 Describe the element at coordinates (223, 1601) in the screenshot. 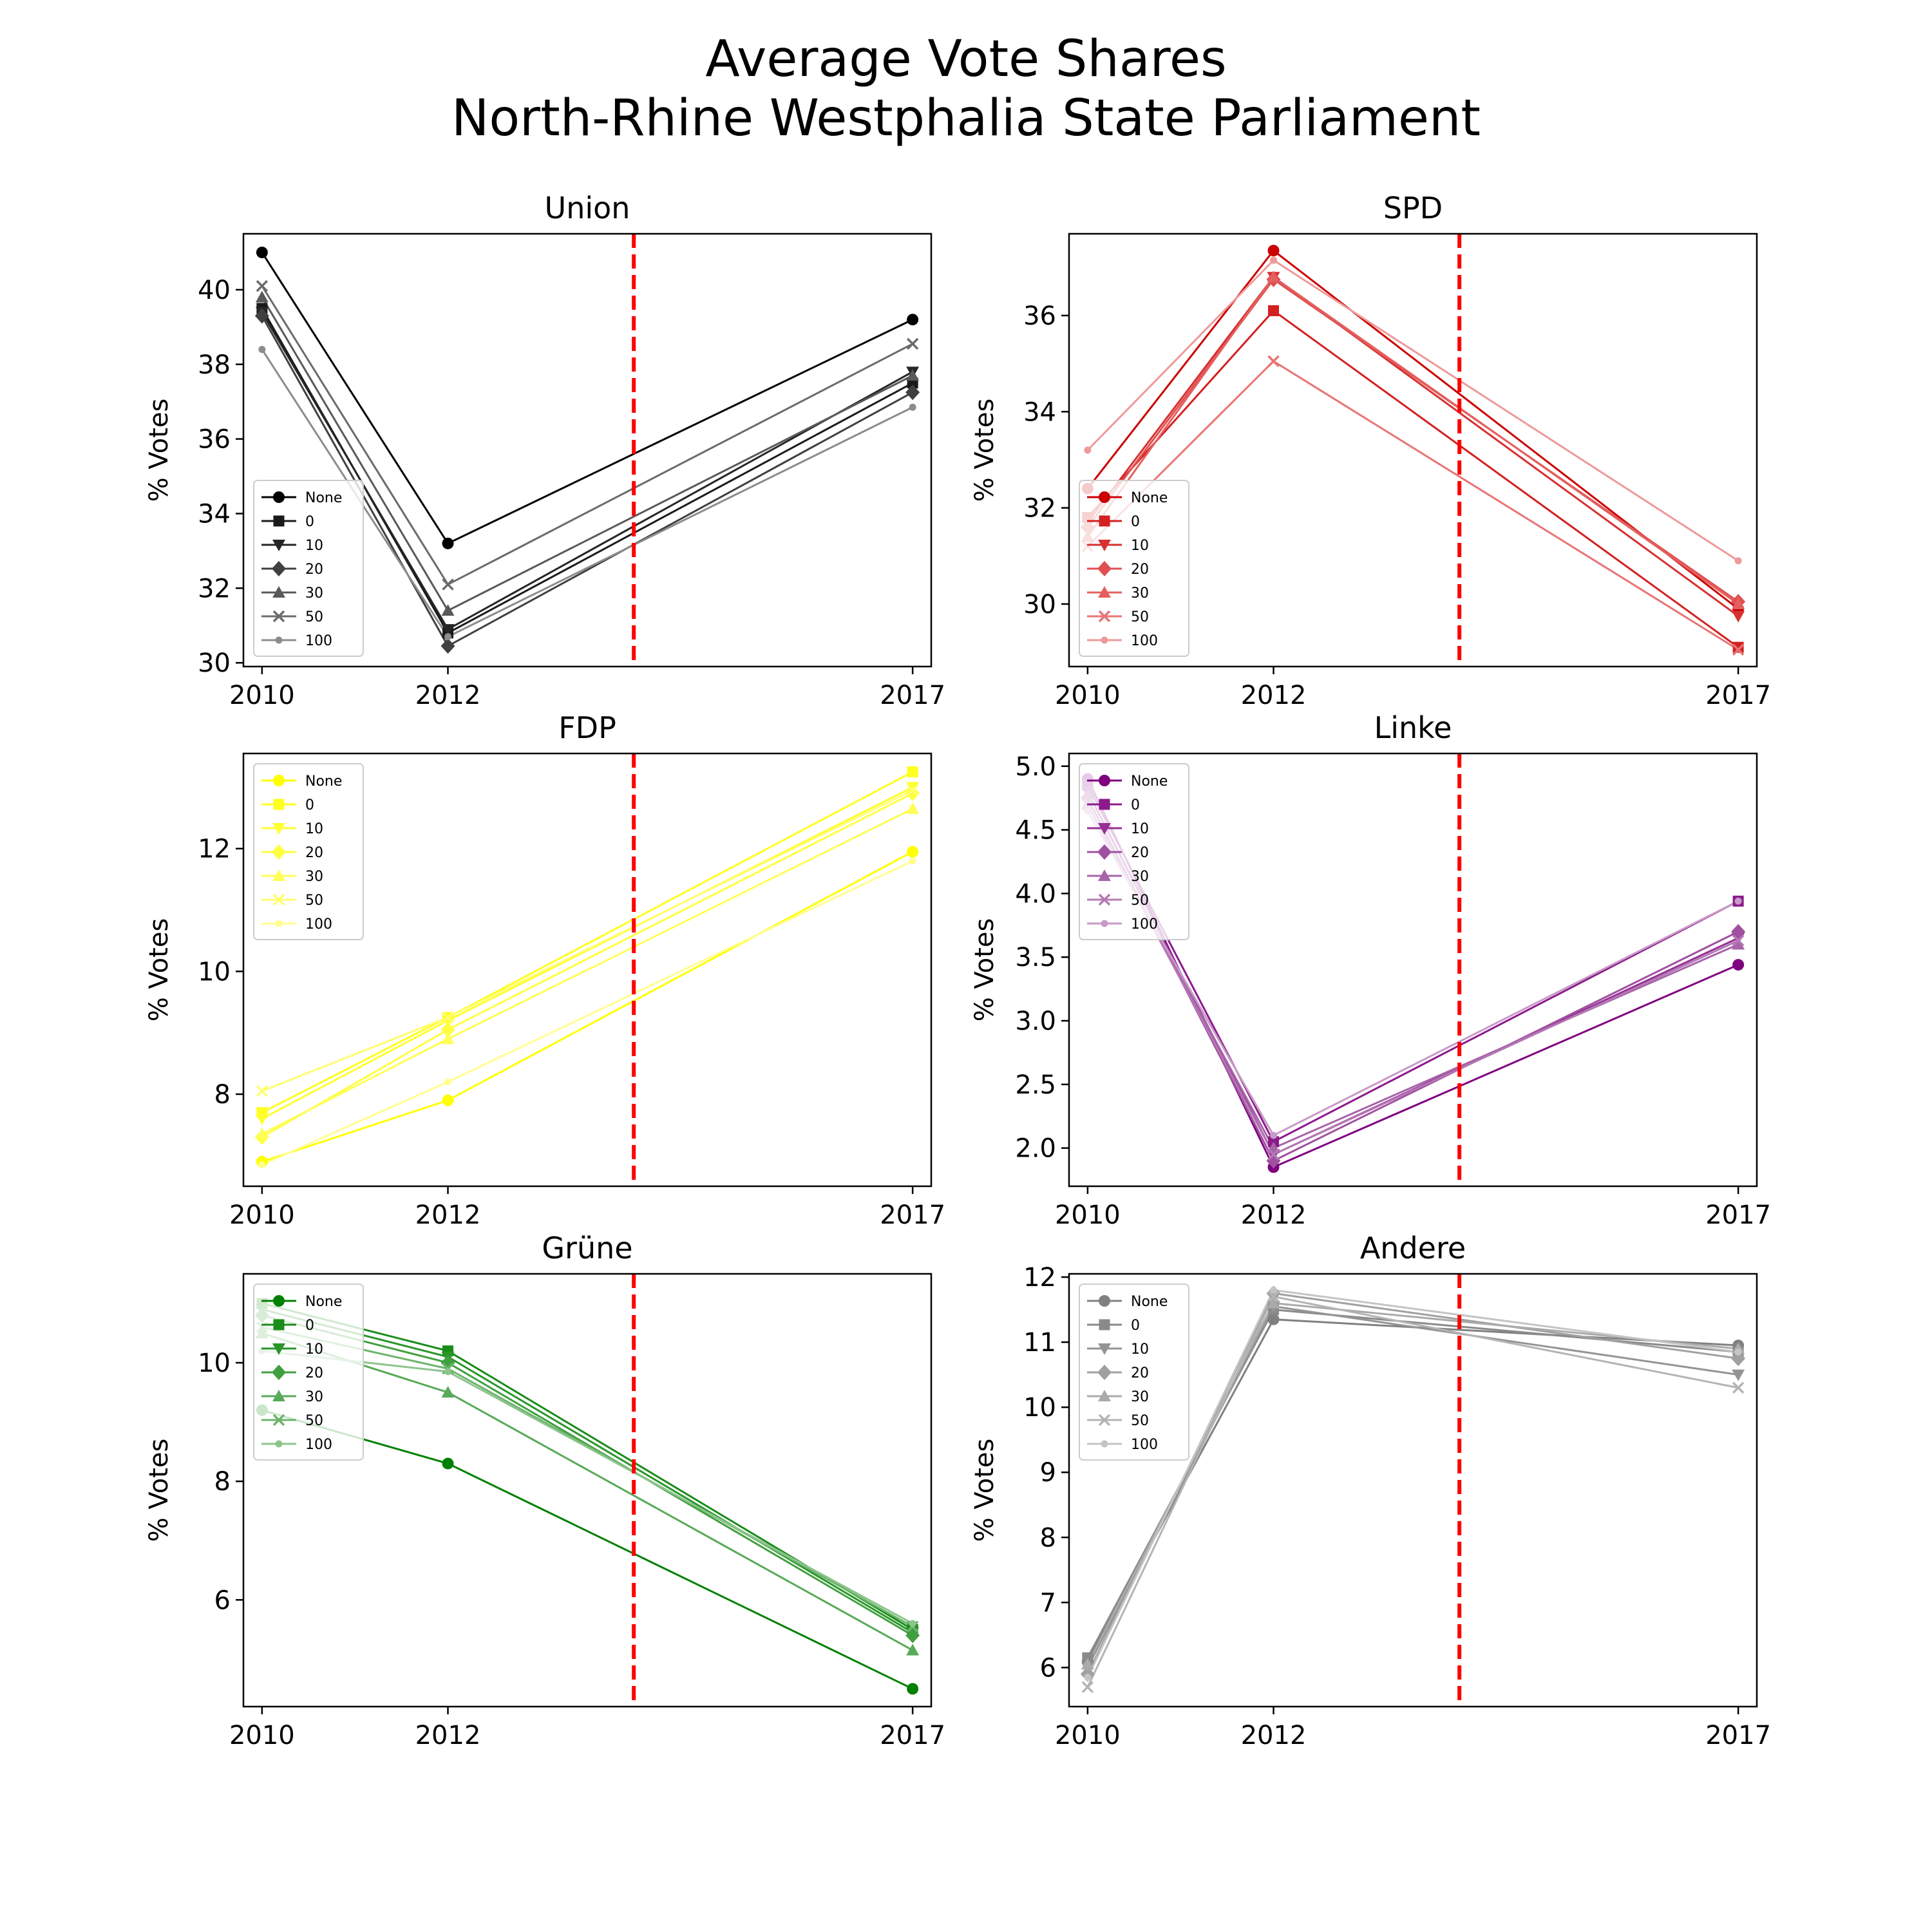

I see `y-tick-label: 6` at that location.